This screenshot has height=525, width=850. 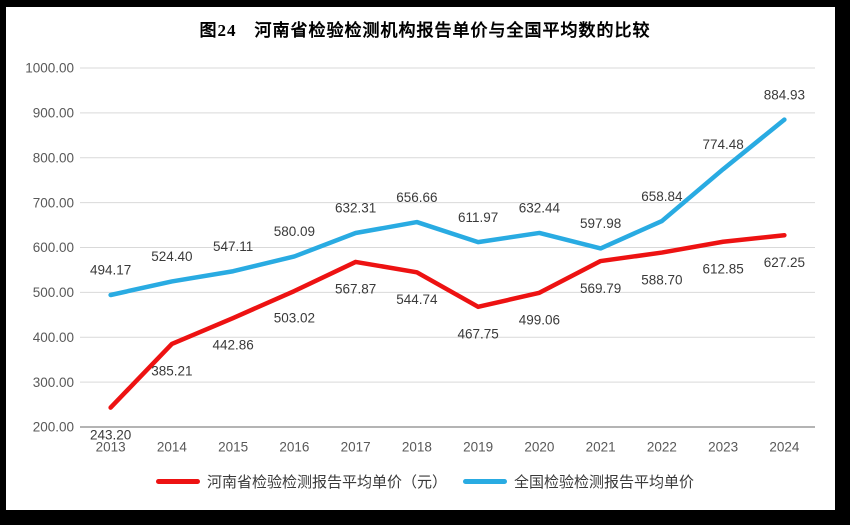 I want to click on svg-text: 600.00, so click(x=53, y=247).